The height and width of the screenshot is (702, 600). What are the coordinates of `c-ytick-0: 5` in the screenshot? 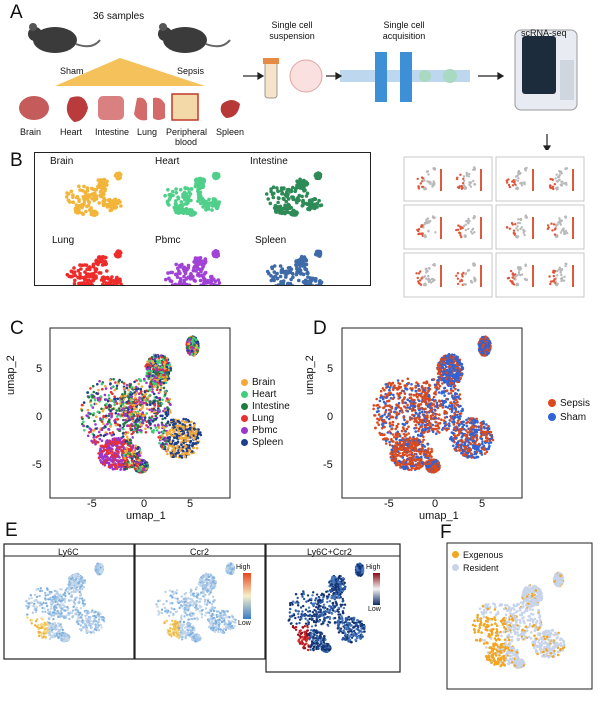 It's located at (39, 369).